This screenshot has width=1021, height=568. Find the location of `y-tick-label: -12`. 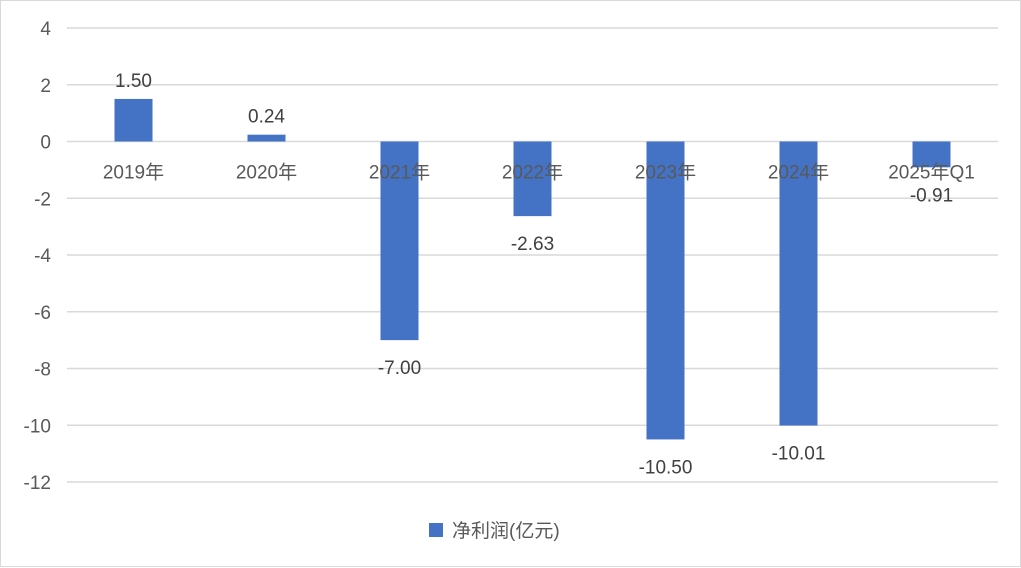

y-tick-label: -12 is located at coordinates (37, 483).